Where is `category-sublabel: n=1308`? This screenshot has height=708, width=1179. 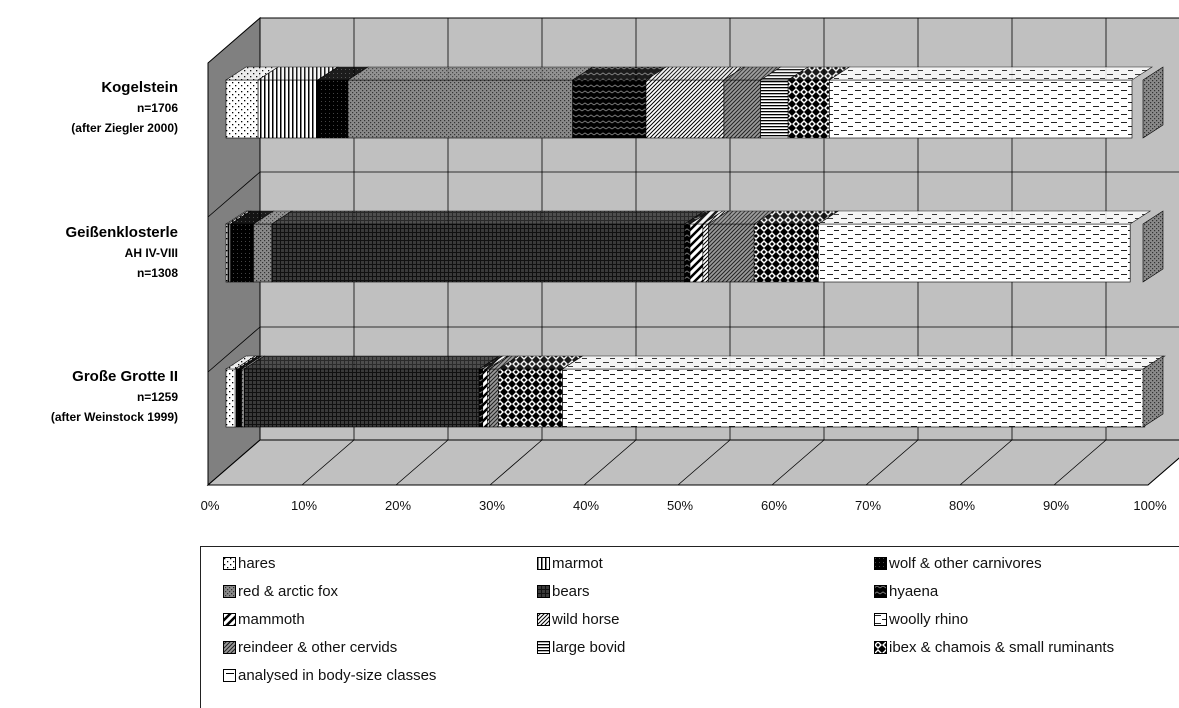
category-sublabel: n=1308 is located at coordinates (157, 273).